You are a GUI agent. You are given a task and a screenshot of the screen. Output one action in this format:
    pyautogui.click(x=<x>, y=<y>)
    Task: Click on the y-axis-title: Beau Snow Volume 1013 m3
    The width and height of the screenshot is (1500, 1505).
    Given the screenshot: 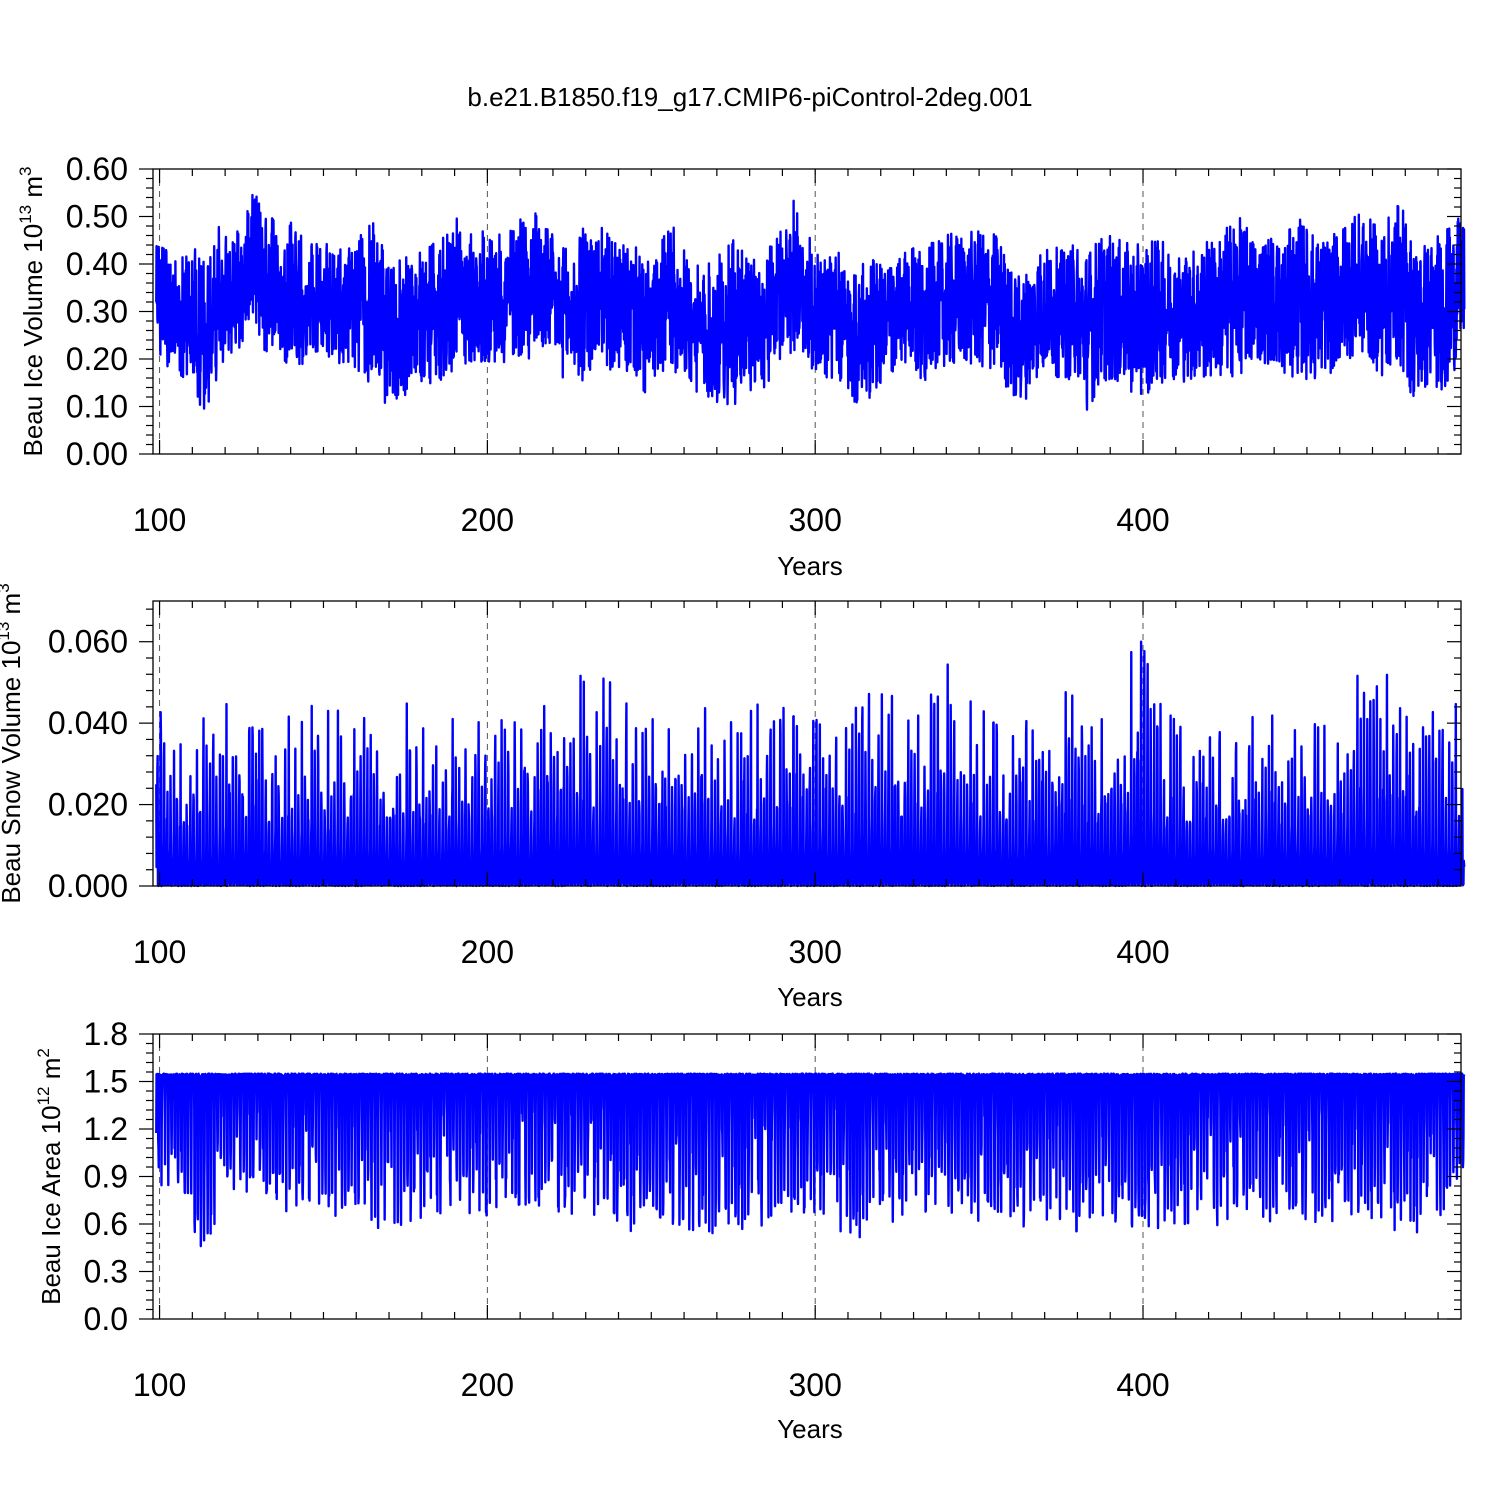 What is the action you would take?
    pyautogui.click(x=13, y=743)
    